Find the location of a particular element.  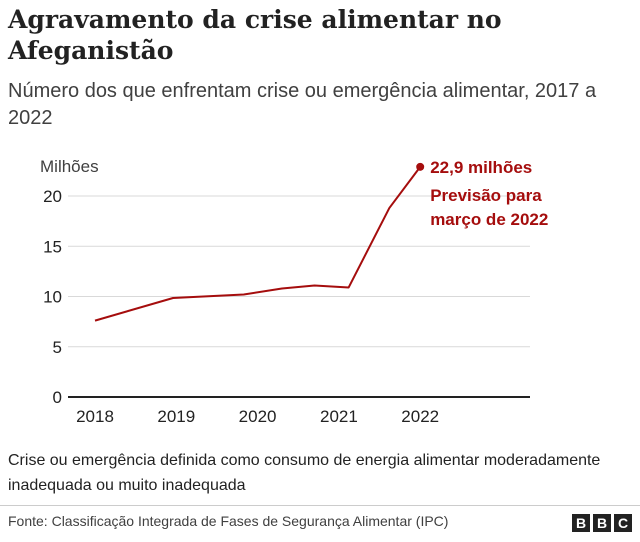

y-tick-label: 10 is located at coordinates (52, 297).